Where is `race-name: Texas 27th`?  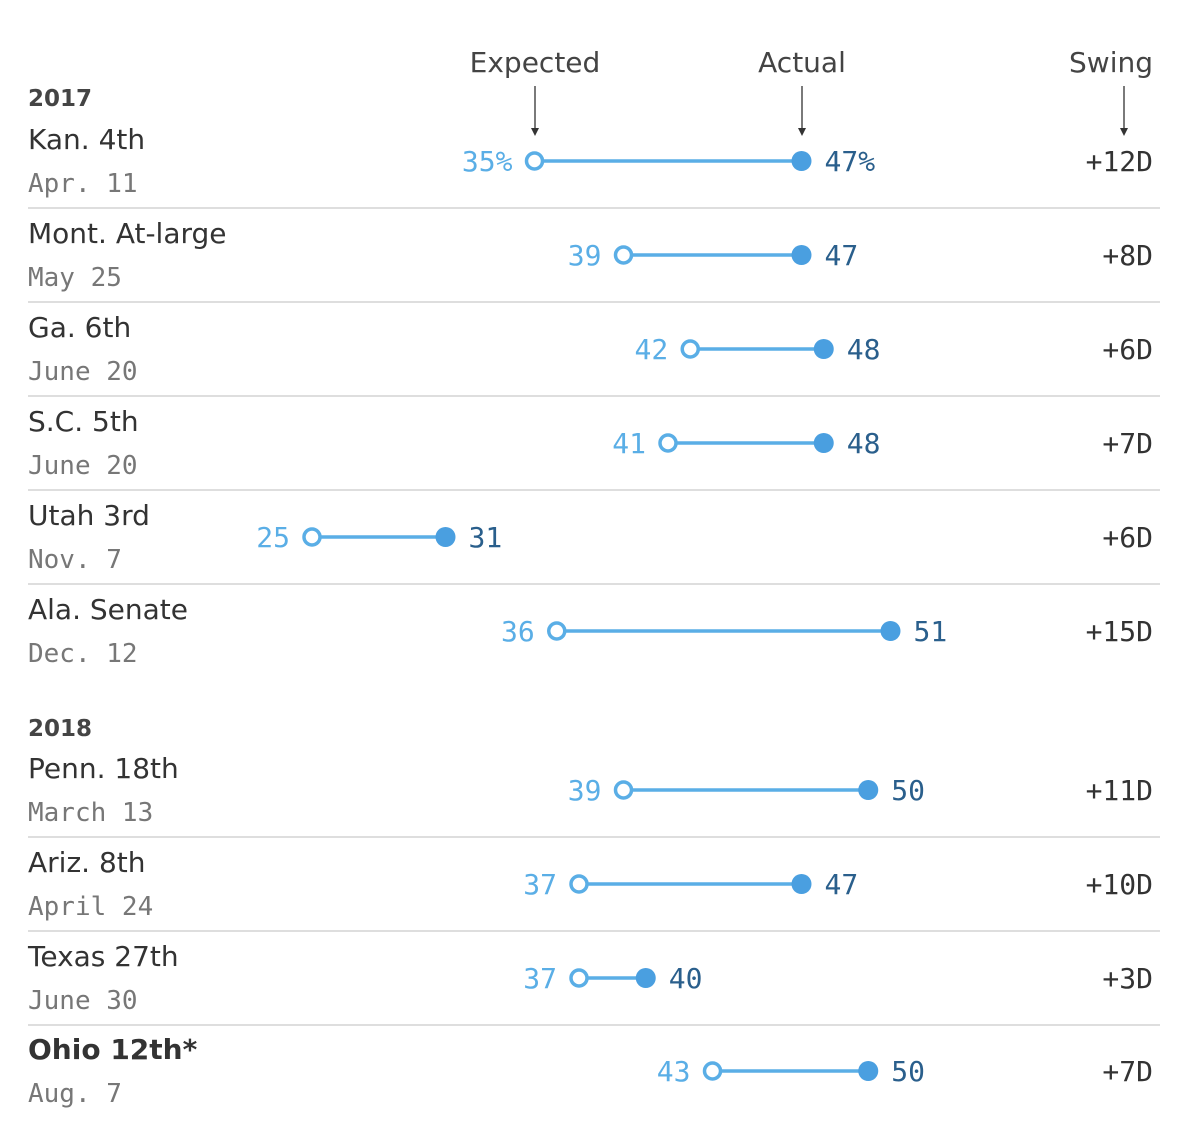
race-name: Texas 27th is located at coordinates (103, 956).